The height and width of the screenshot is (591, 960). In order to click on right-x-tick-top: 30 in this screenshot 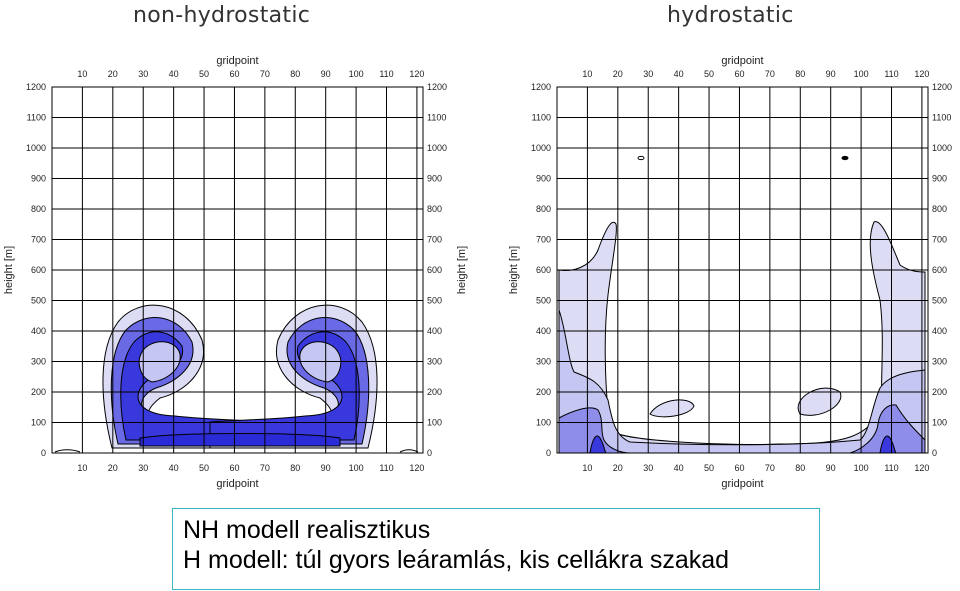, I will do `click(648, 74)`.